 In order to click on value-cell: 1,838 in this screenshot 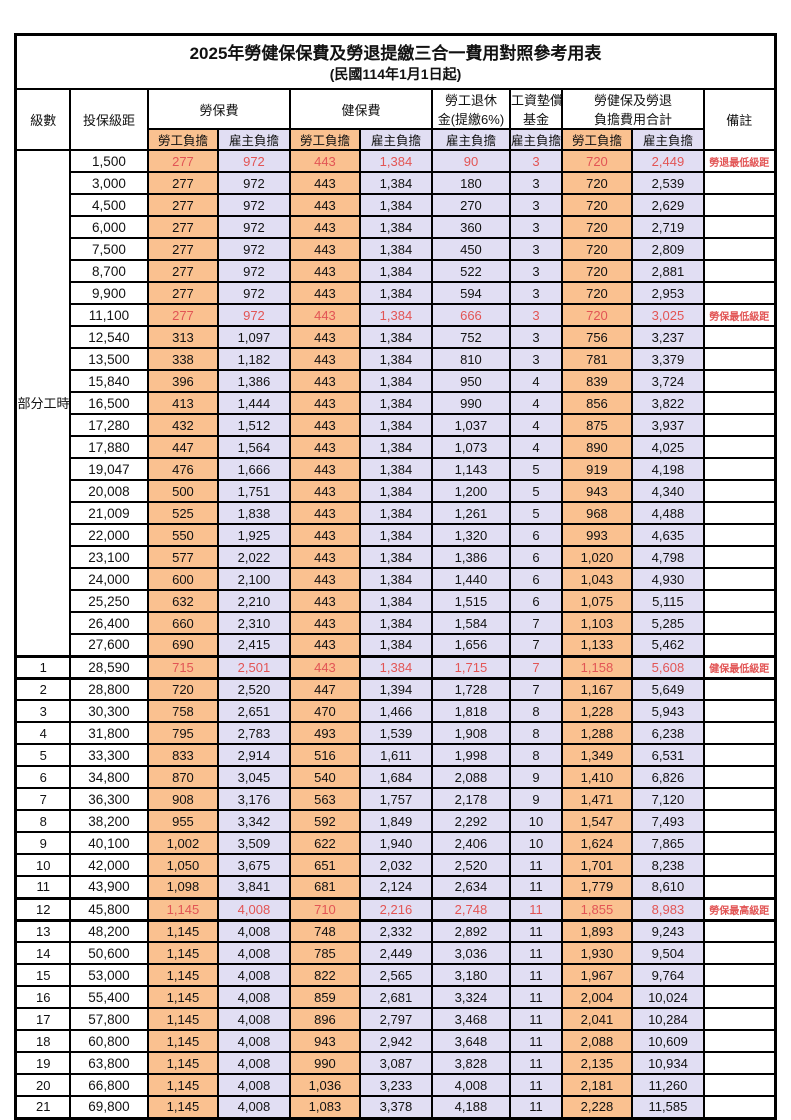, I will do `click(253, 513)`.